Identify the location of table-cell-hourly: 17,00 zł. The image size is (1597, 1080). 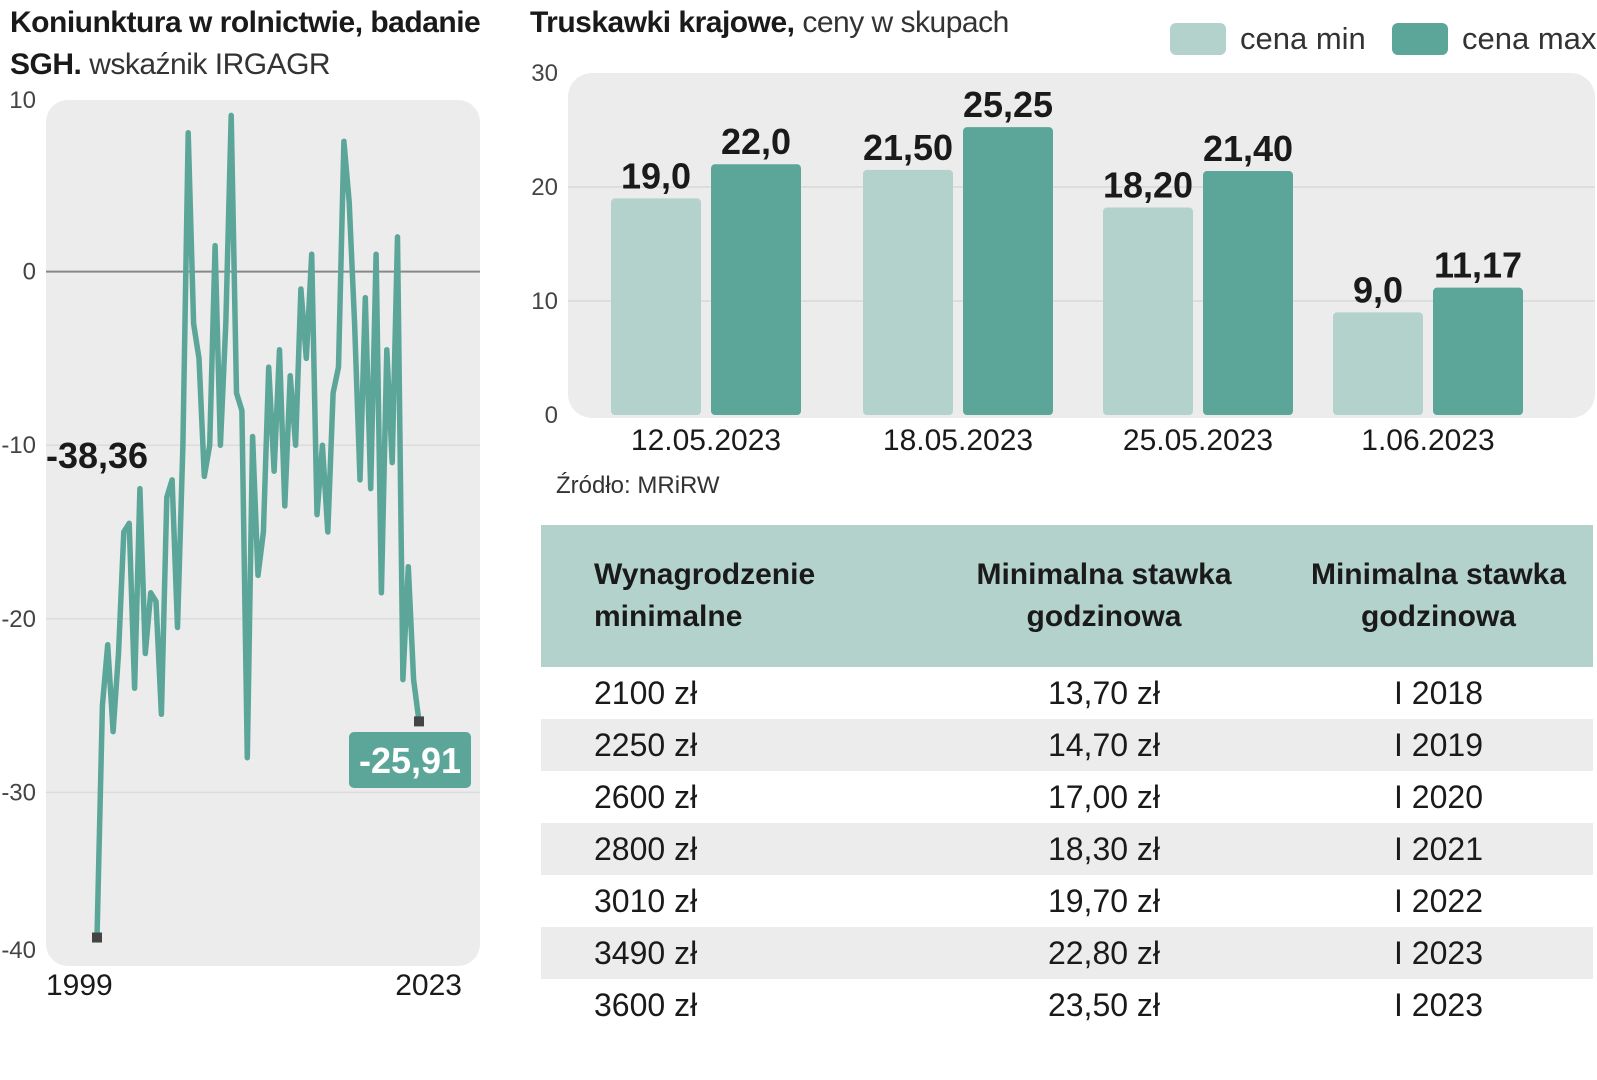
(1104, 797).